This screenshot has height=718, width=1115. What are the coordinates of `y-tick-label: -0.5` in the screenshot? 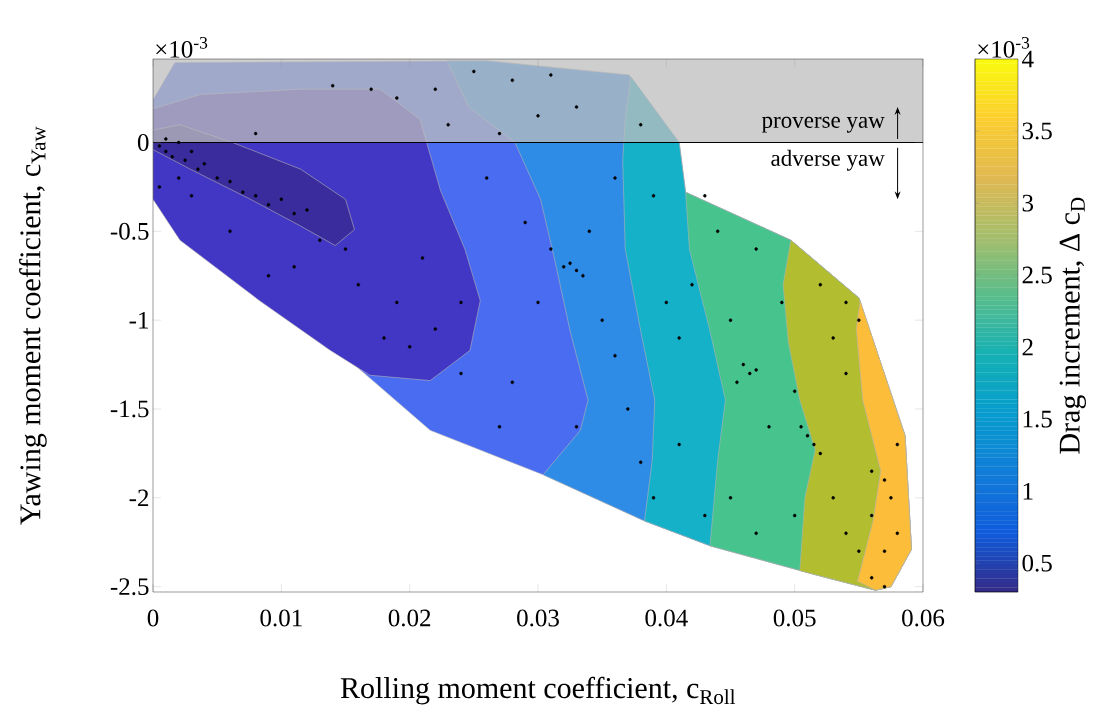 It's located at (129, 231).